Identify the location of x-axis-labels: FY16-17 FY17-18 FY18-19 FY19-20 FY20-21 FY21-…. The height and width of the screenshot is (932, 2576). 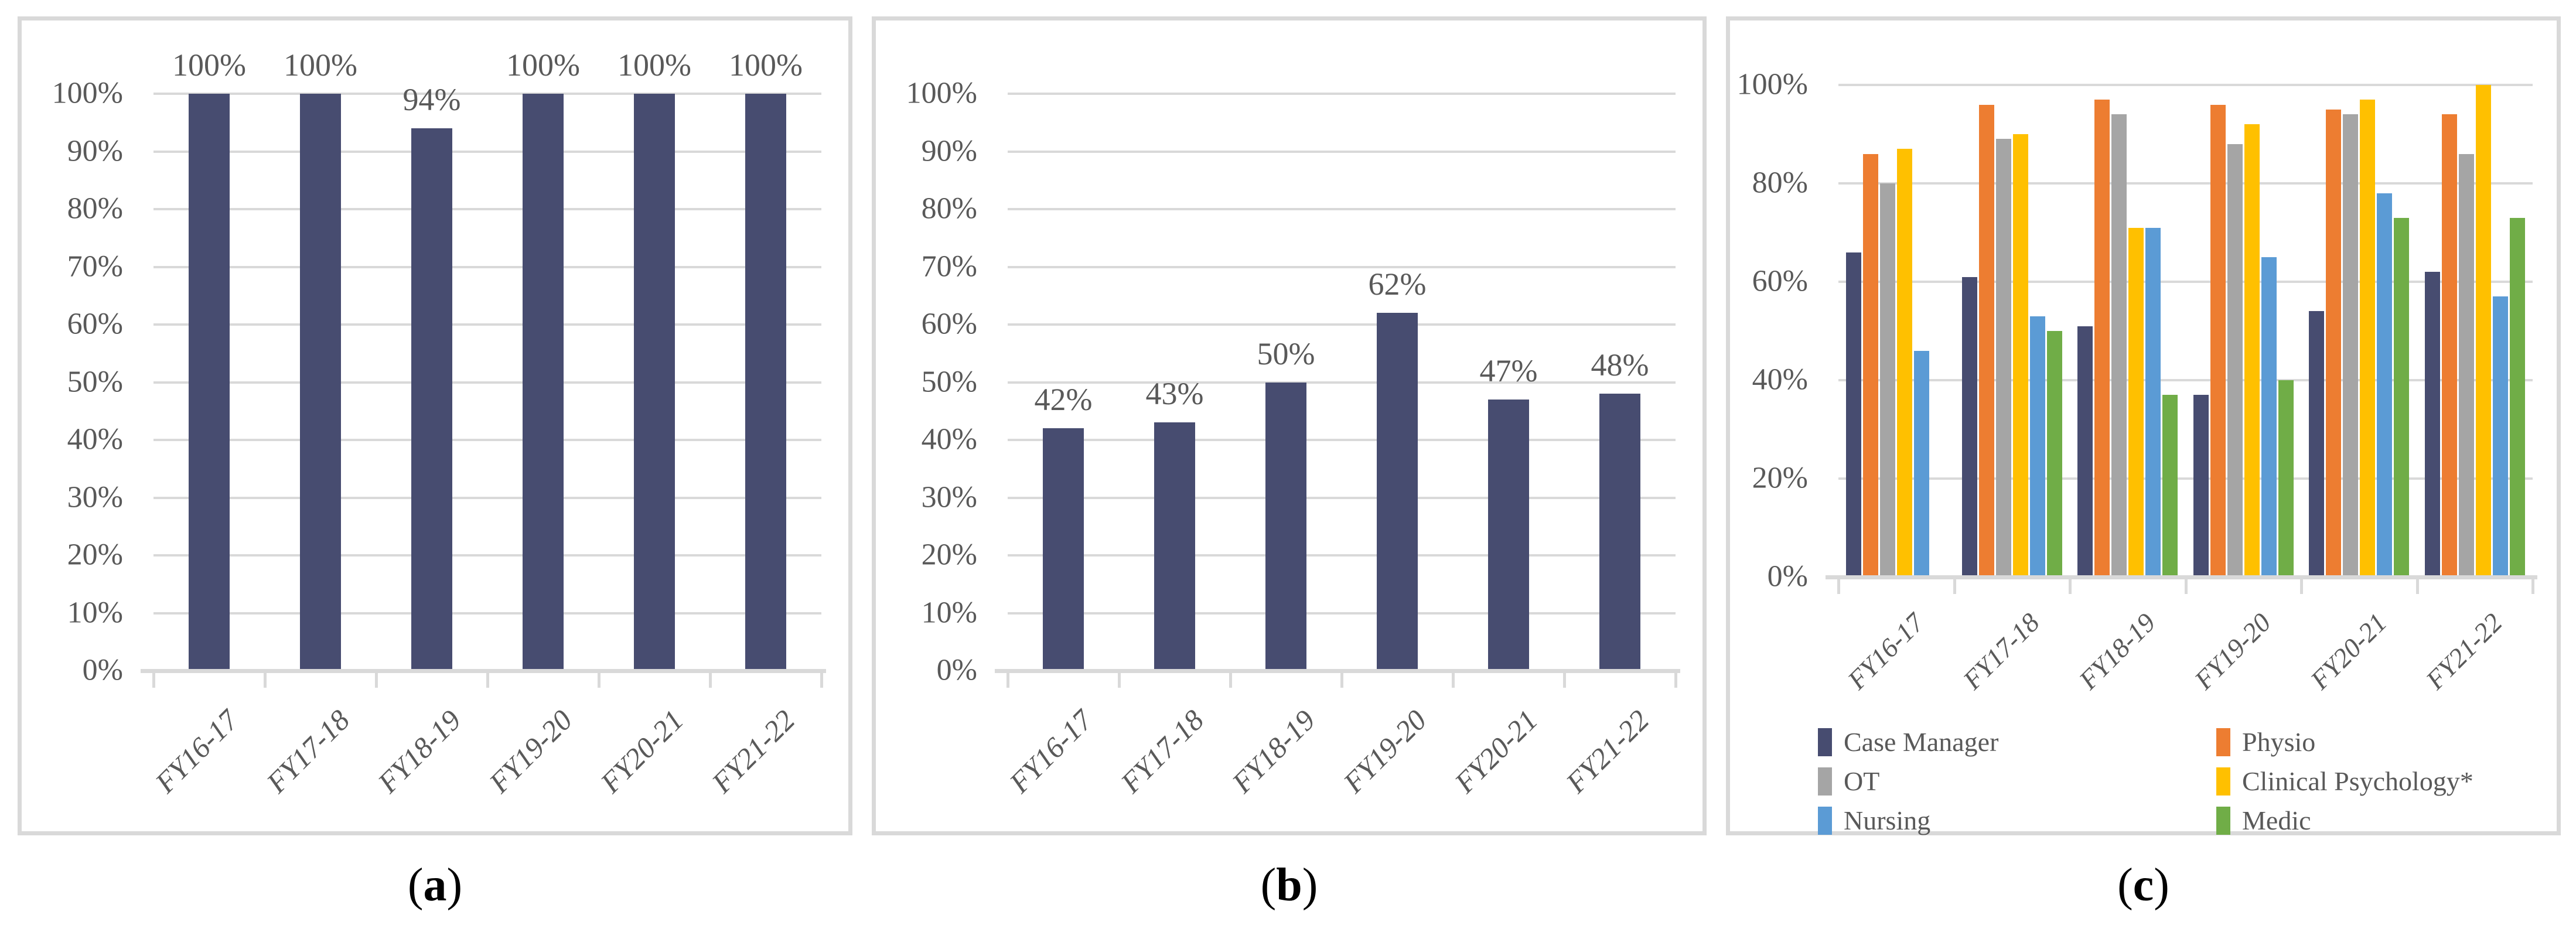
(2185, 667).